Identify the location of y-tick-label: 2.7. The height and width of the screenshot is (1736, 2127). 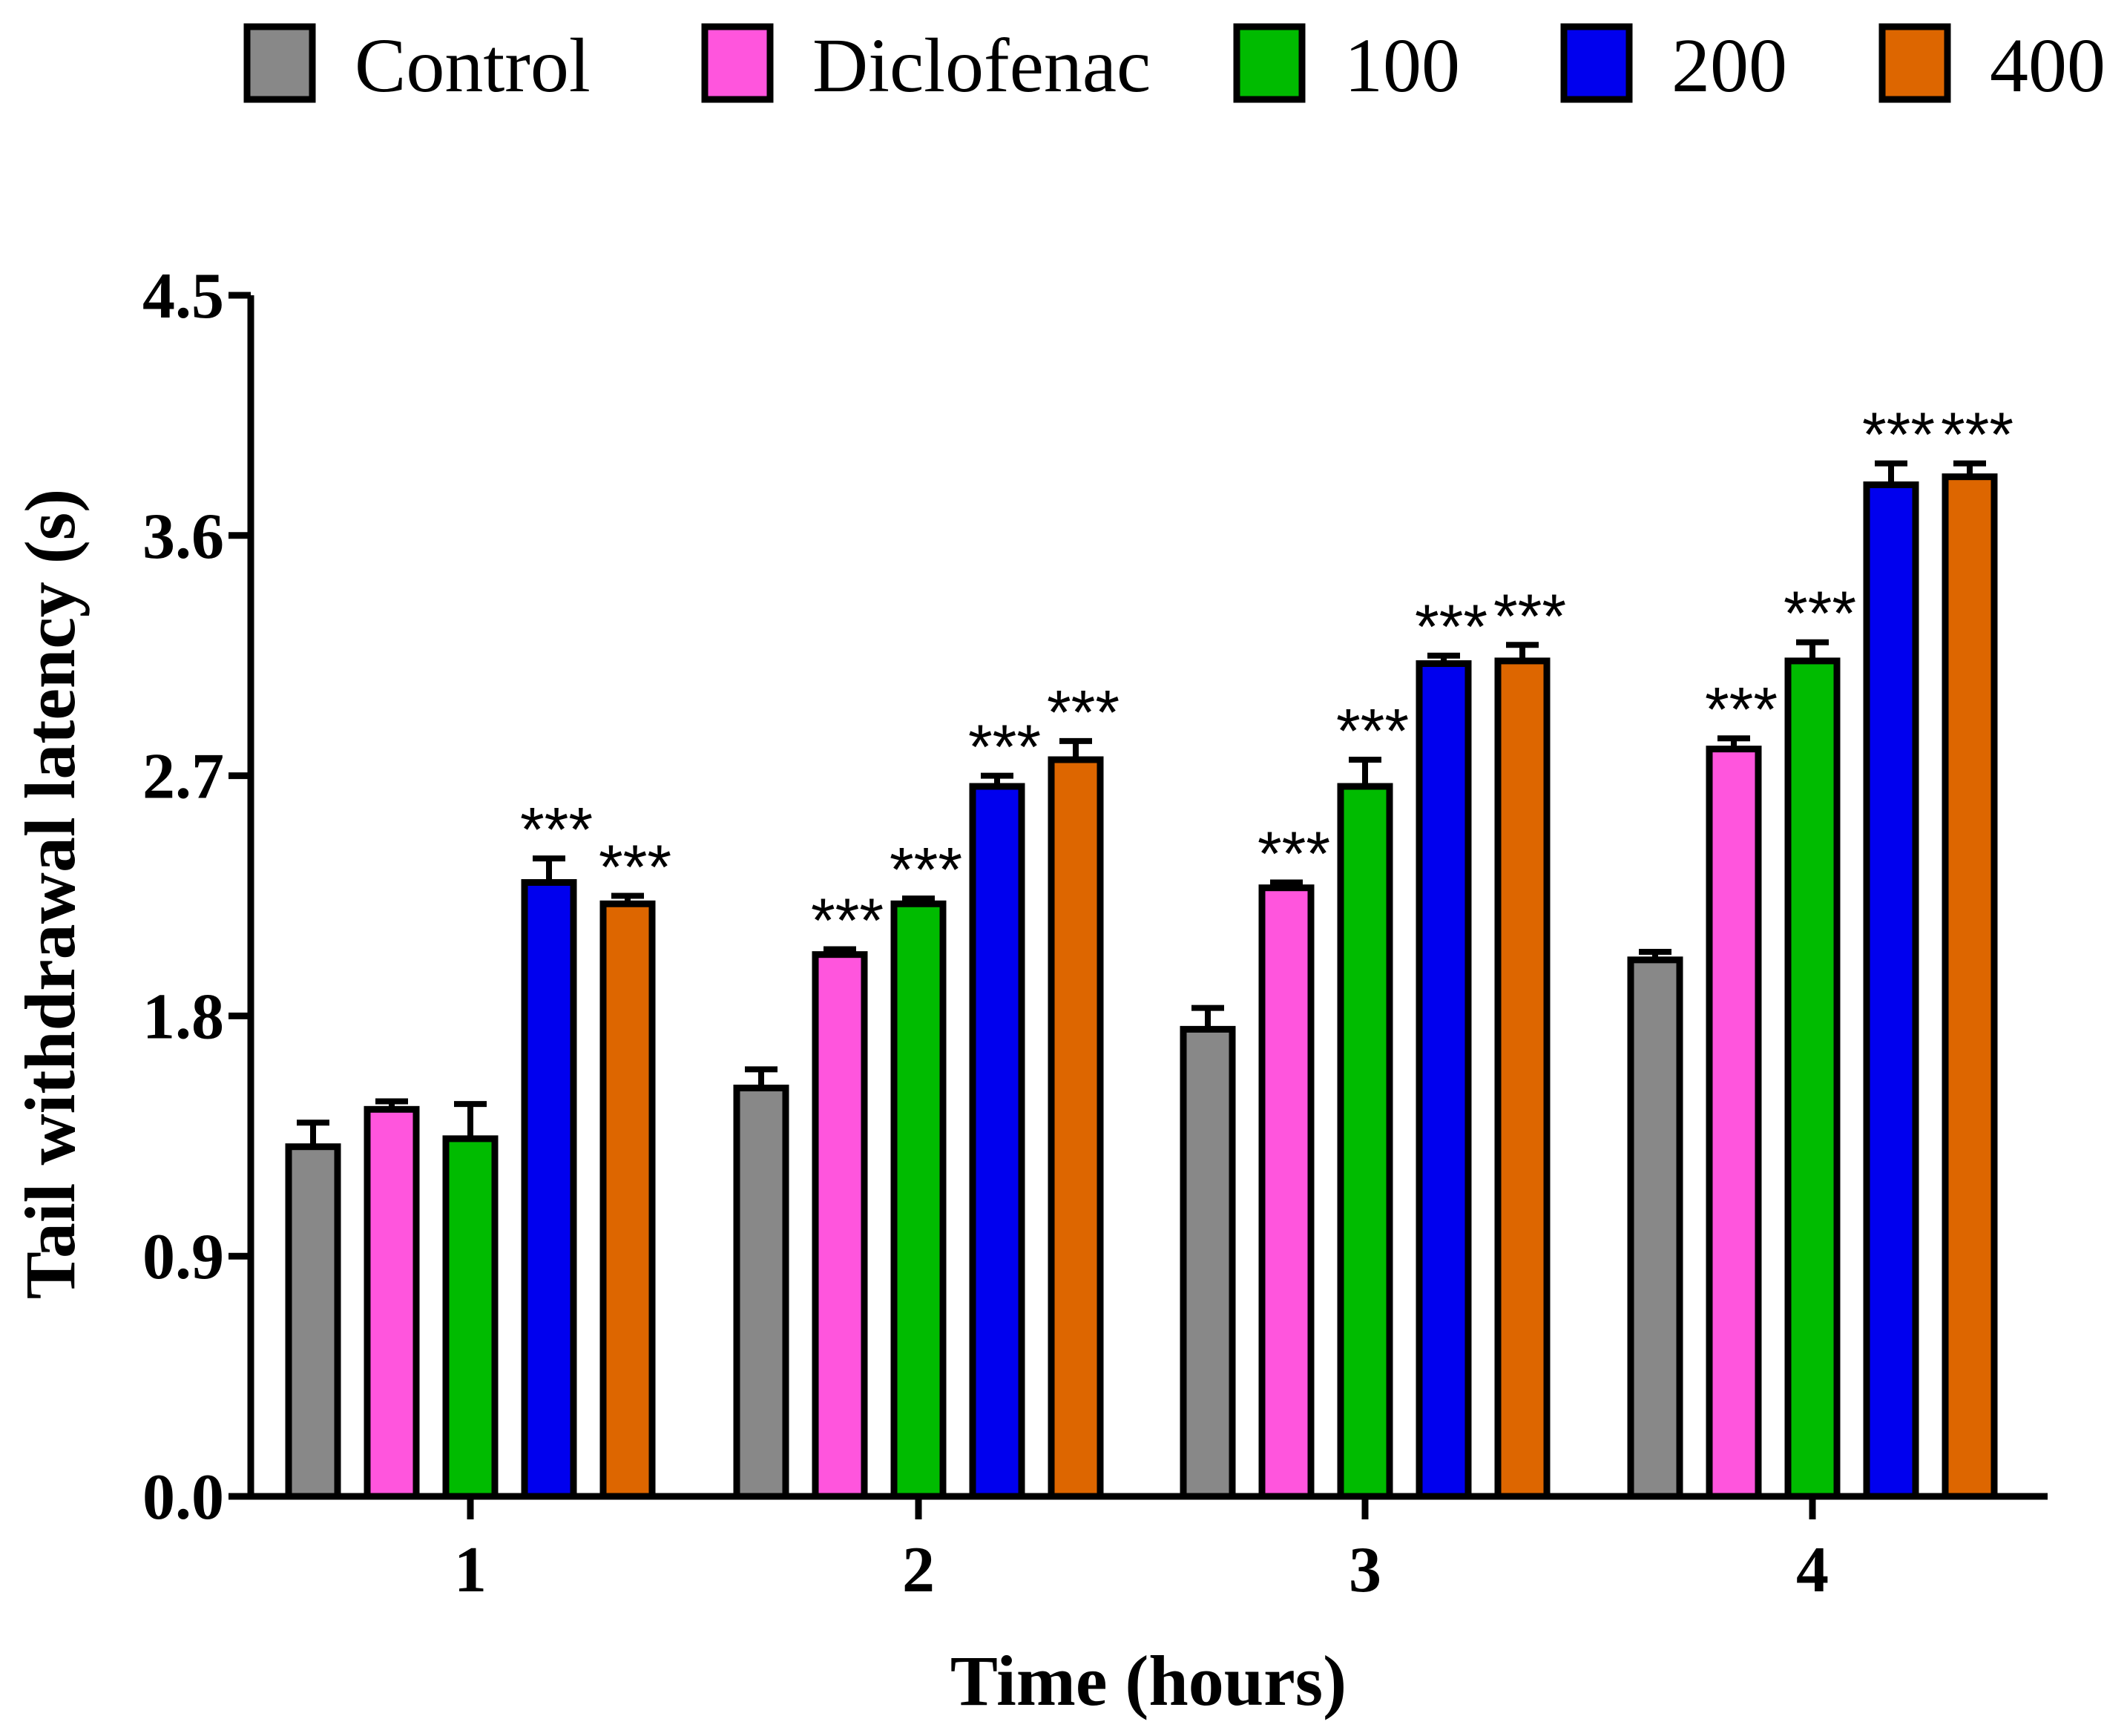
(183, 777).